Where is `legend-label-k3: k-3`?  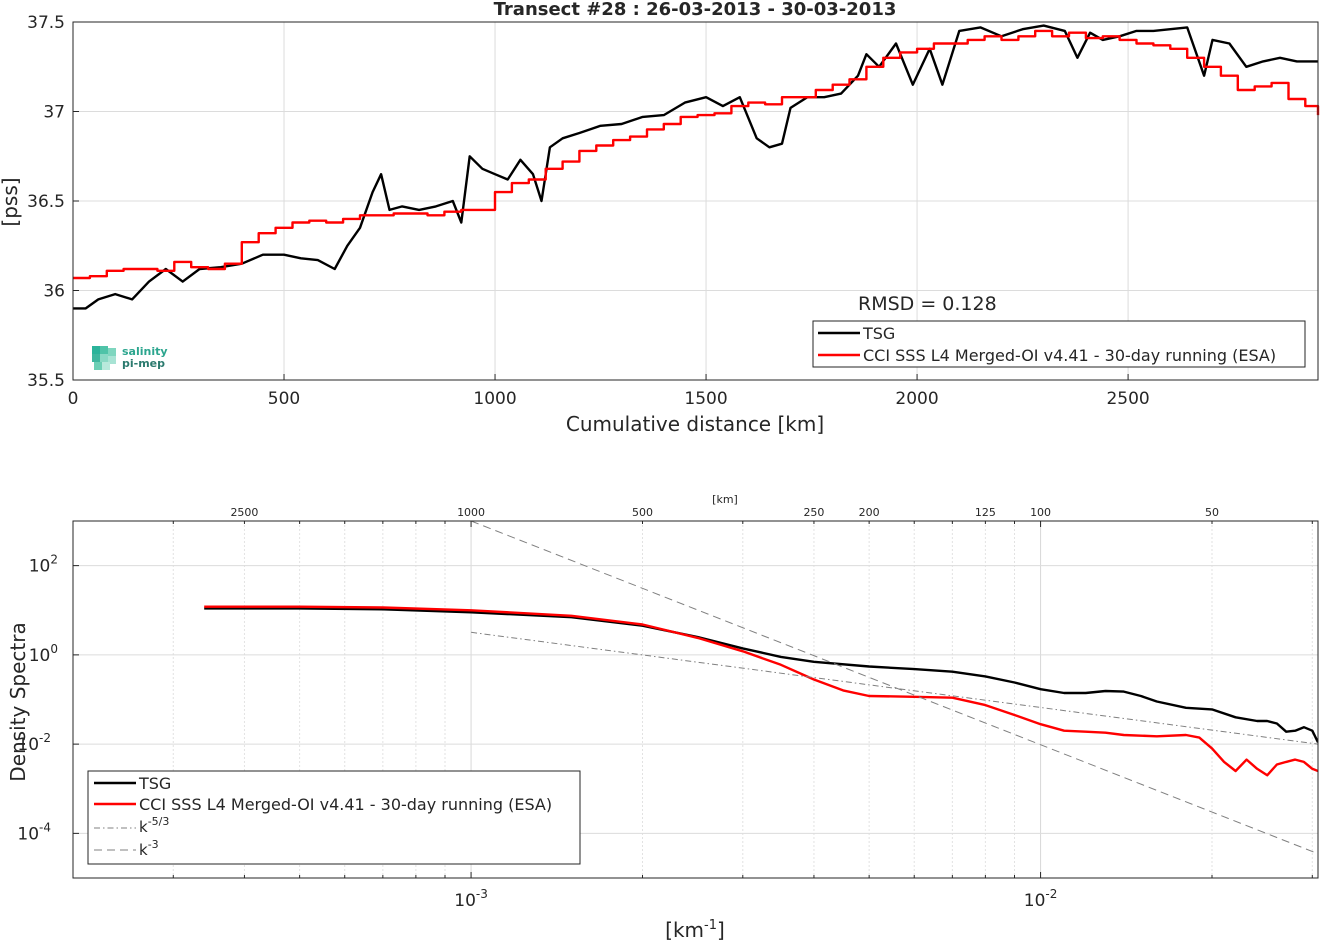
legend-label-k3: k-3 is located at coordinates (149, 848).